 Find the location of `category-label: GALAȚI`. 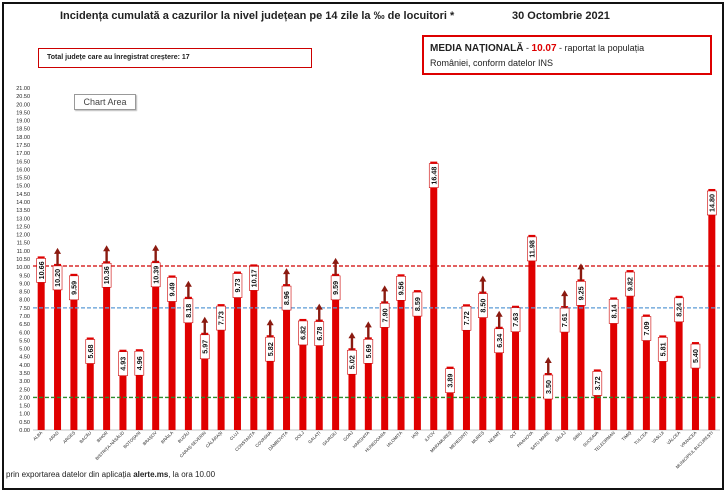

category-label: GALAȚI is located at coordinates (314, 437).